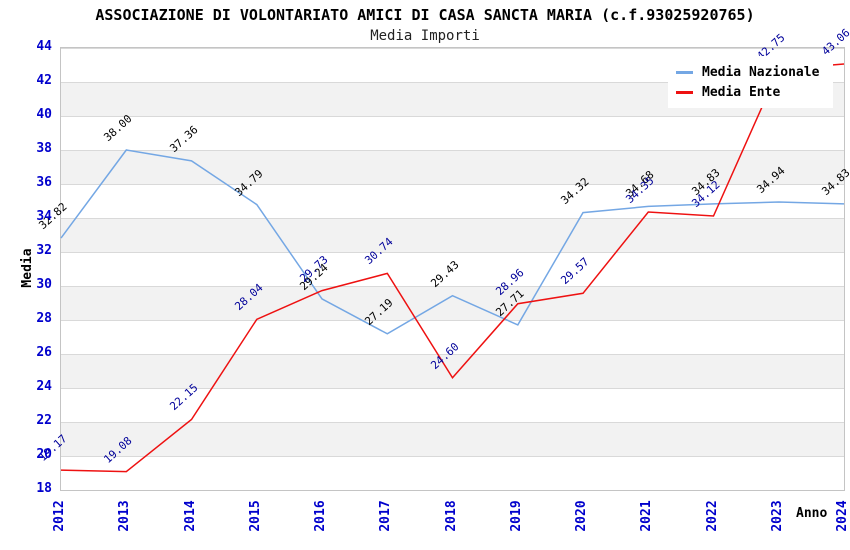 The image size is (850, 550). Describe the element at coordinates (386, 516) in the screenshot. I see `x-tick-label: 2017` at that location.